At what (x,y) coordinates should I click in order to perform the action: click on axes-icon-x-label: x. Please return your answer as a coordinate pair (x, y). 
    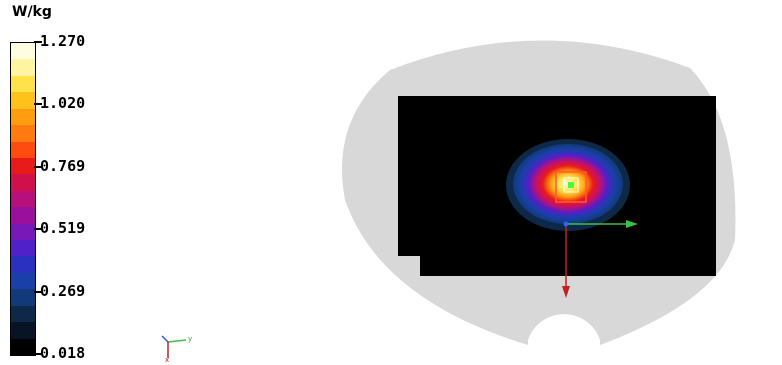
    Looking at the image, I should click on (167, 359).